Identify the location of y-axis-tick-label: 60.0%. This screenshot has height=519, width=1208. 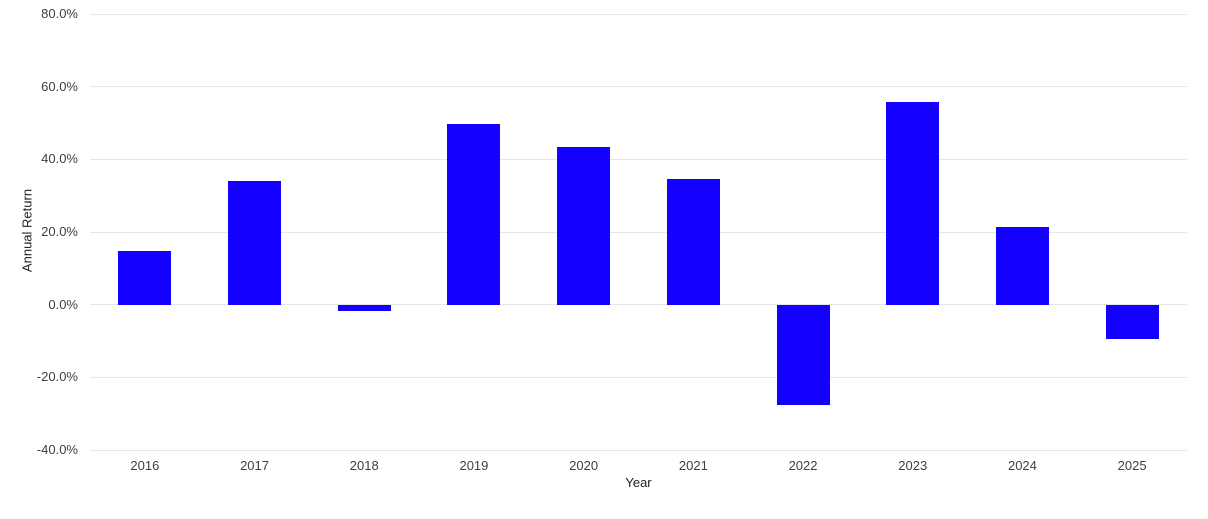
(59, 86).